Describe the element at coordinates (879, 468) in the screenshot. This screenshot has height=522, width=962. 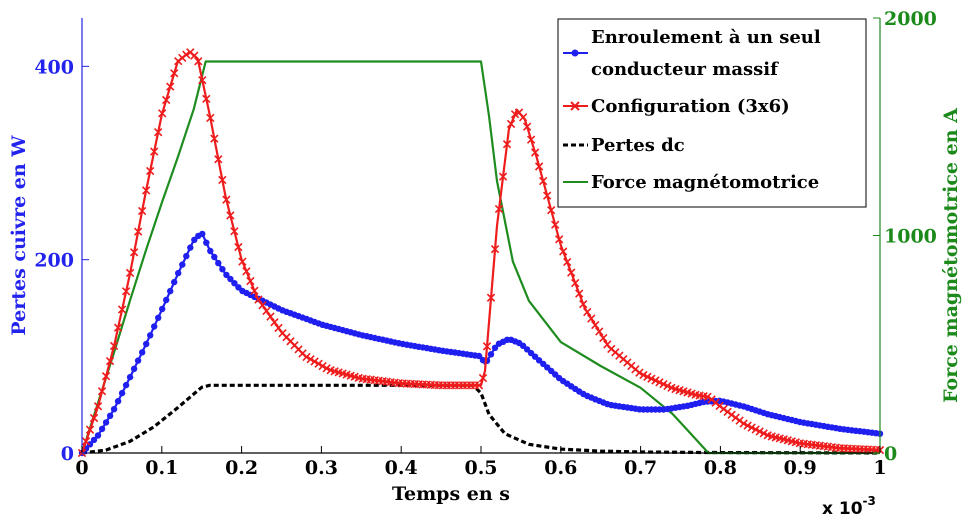
I see `x-tick-label: 1` at that location.